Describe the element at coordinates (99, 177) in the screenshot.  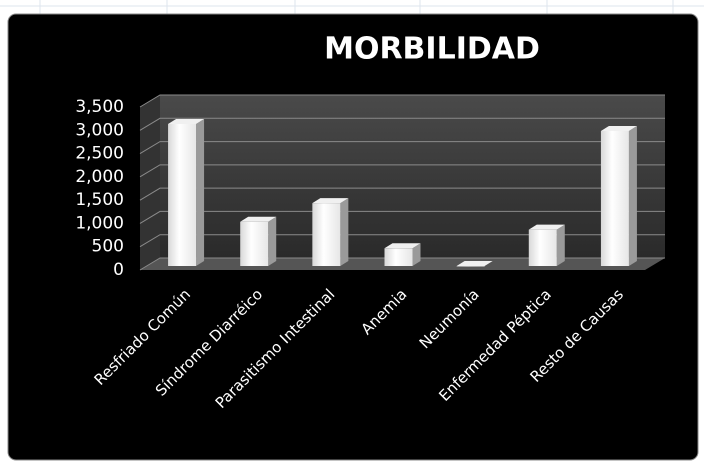
I see `y-tick-label: 2,000` at that location.